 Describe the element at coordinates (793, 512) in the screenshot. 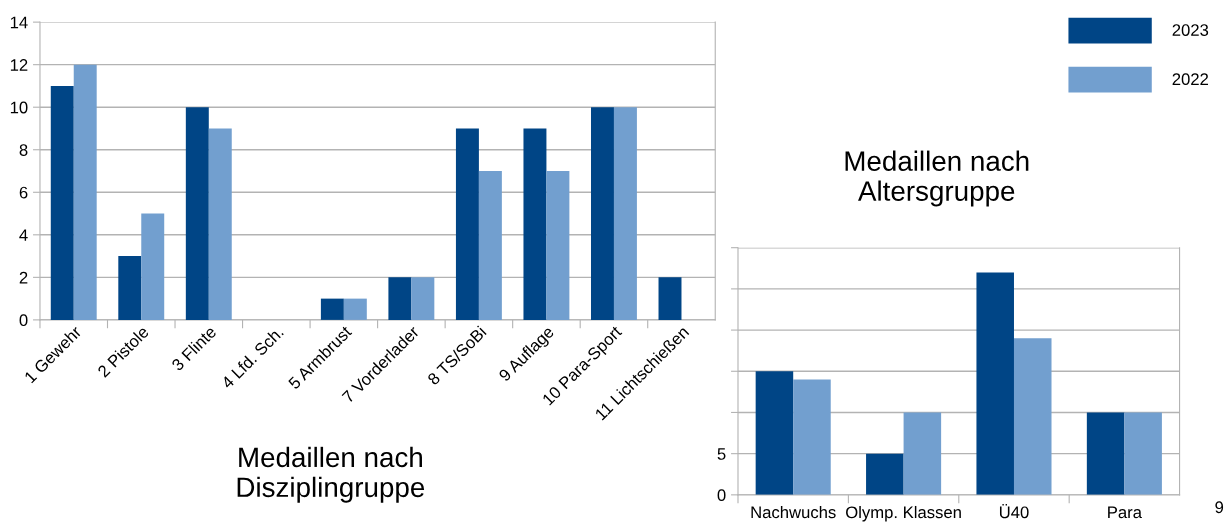

I see `x-tick-label: Nachwuchs` at that location.